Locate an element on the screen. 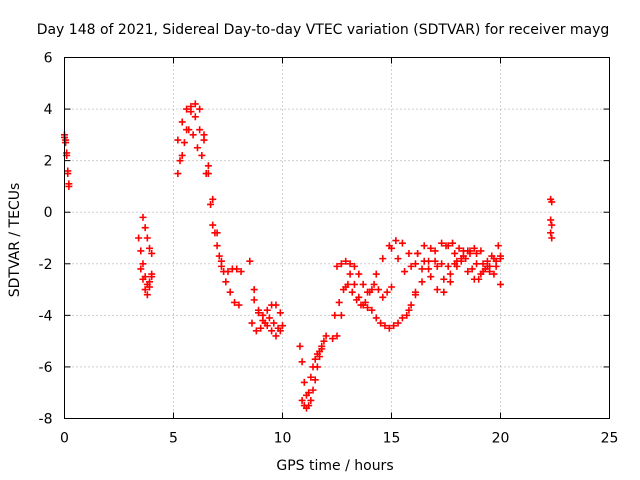 This screenshot has width=640, height=480. series-track-u is located at coordinates (457, 271).